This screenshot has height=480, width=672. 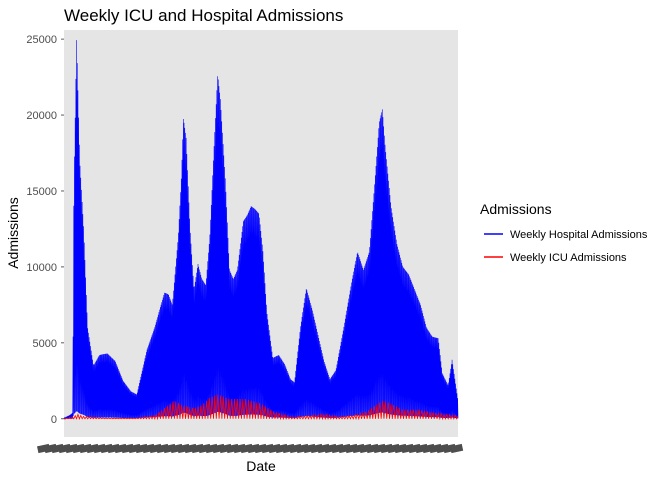 I want to click on x-tick-label, so click(x=457, y=448).